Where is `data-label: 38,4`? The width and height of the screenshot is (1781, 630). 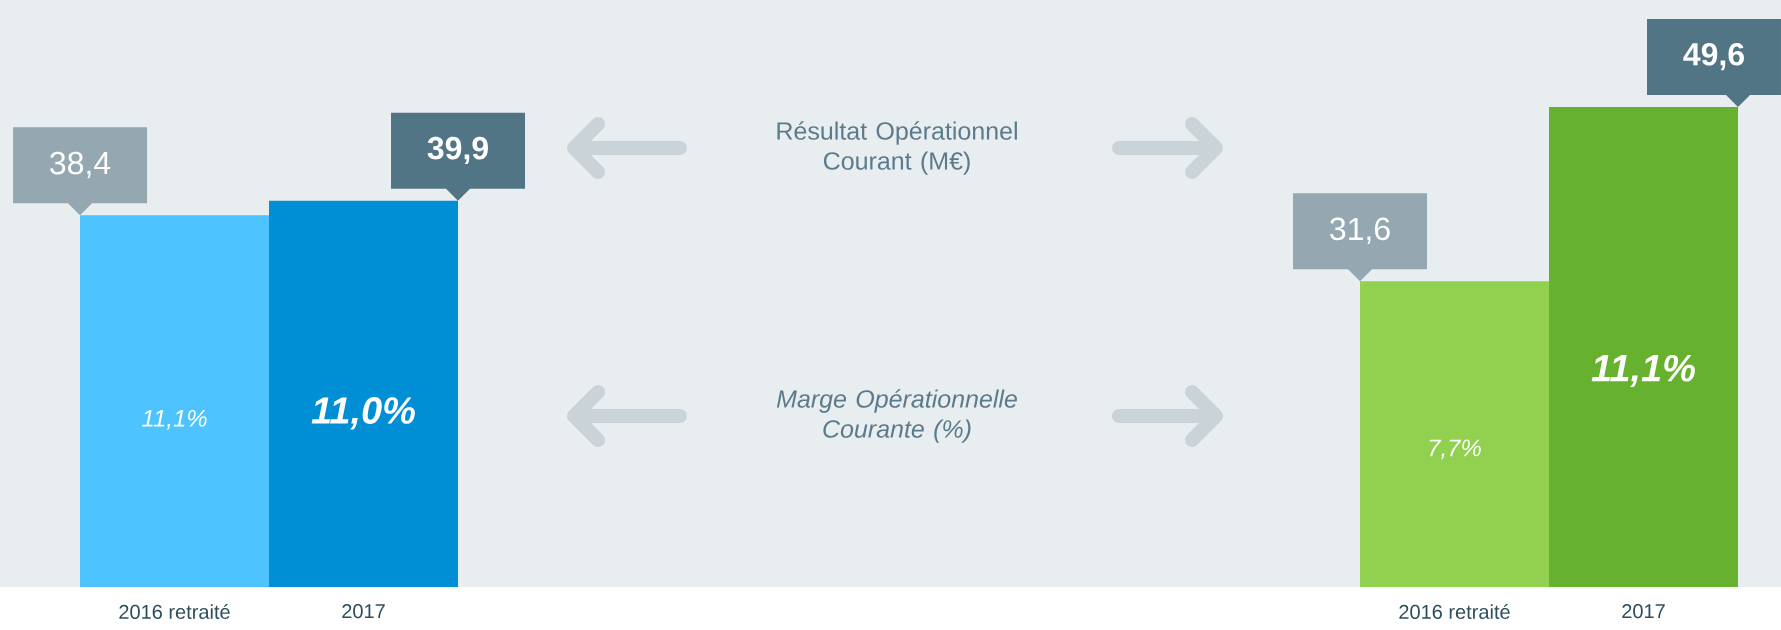 data-label: 38,4 is located at coordinates (80, 165).